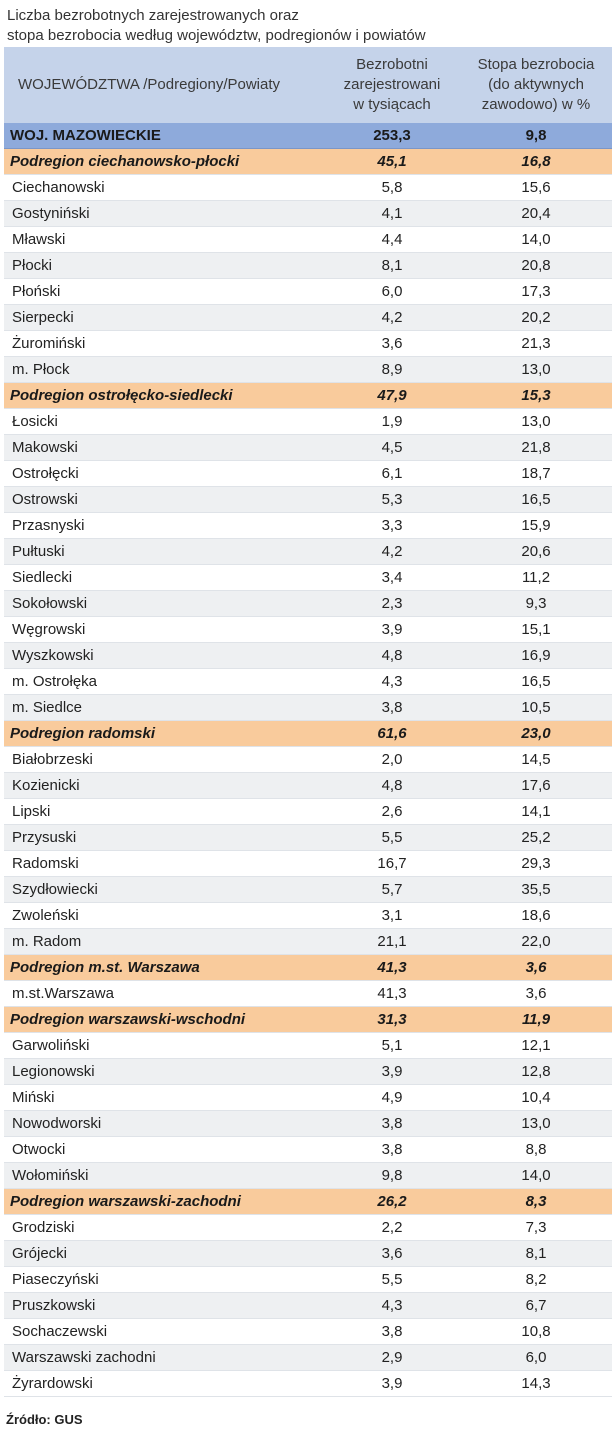 Image resolution: width=613 pixels, height=1448 pixels. I want to click on region-name-cell: Podregion warszawski-zachodni, so click(164, 1201).